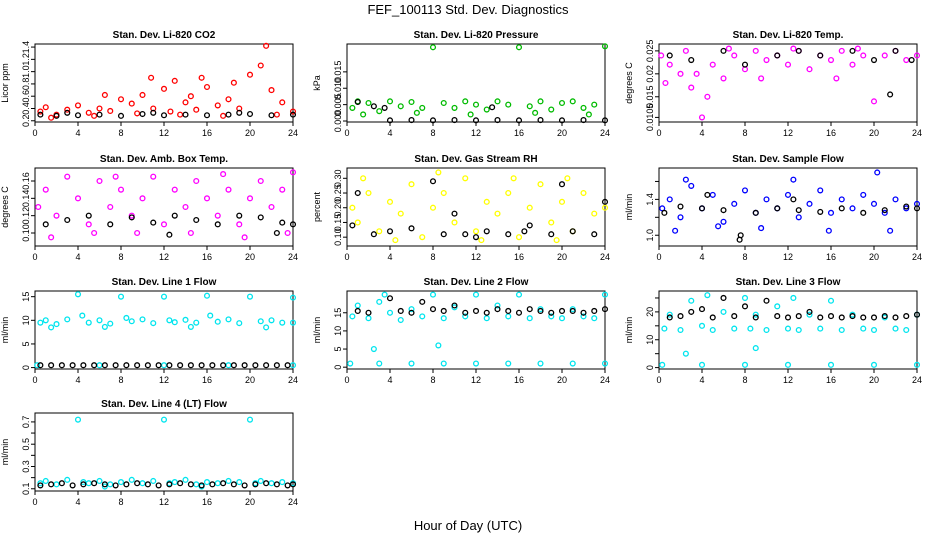 The height and width of the screenshot is (540, 936). What do you see at coordinates (77, 502) in the screenshot?
I see `x-tick-label: 4` at bounding box center [77, 502].